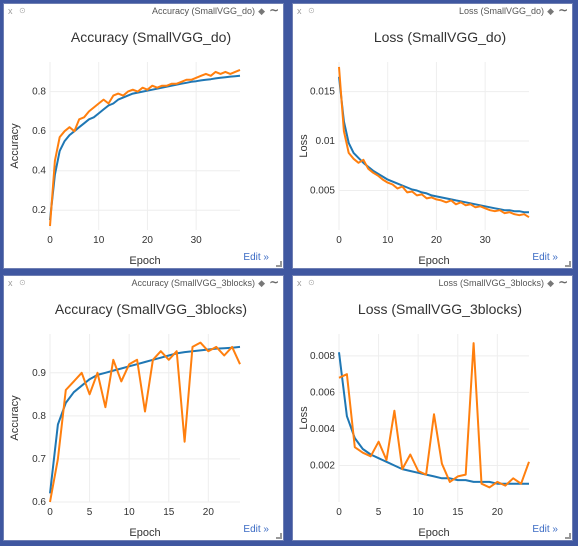 The image size is (578, 546). I want to click on chart-title: Accuracy (SmallVGG_do), so click(151, 37).